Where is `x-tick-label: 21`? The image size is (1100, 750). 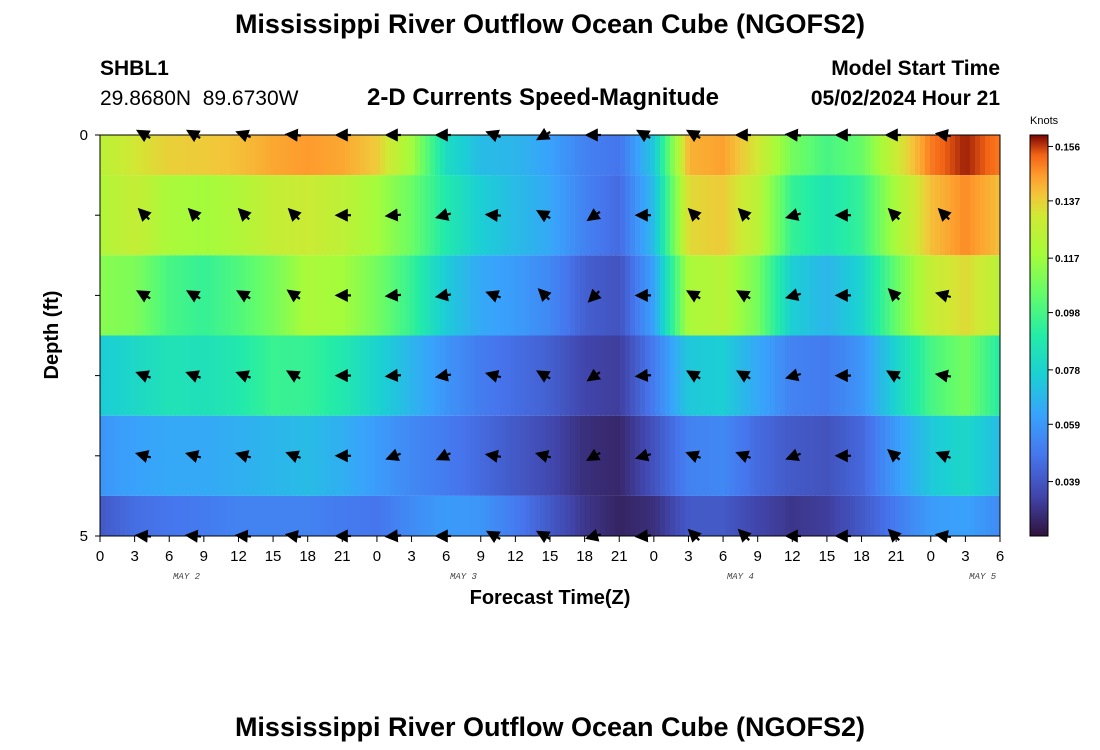 x-tick-label: 21 is located at coordinates (342, 556).